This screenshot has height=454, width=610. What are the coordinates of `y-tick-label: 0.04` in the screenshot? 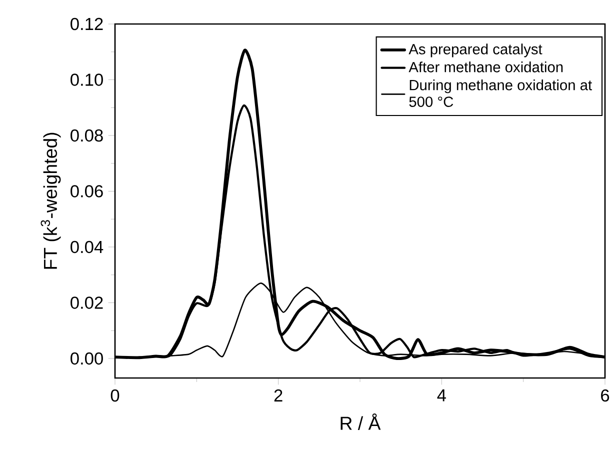 It's located at (87, 247).